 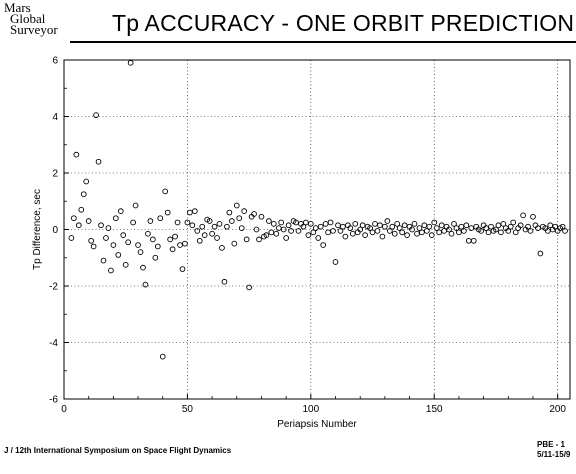 I want to click on y-tick-label: 6, so click(x=55, y=61).